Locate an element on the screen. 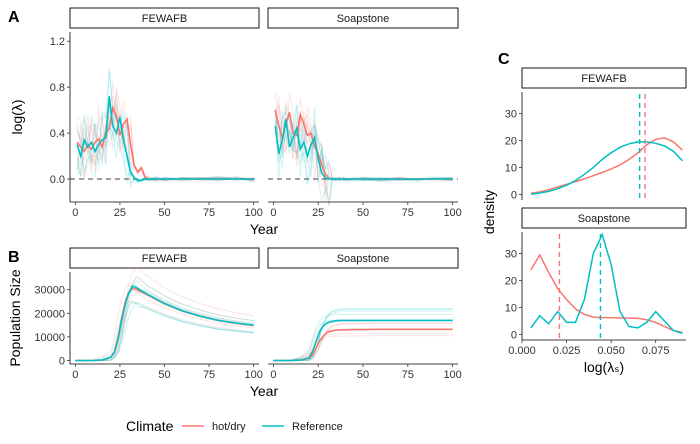  x-tick-label: 0.025 is located at coordinates (567, 351).